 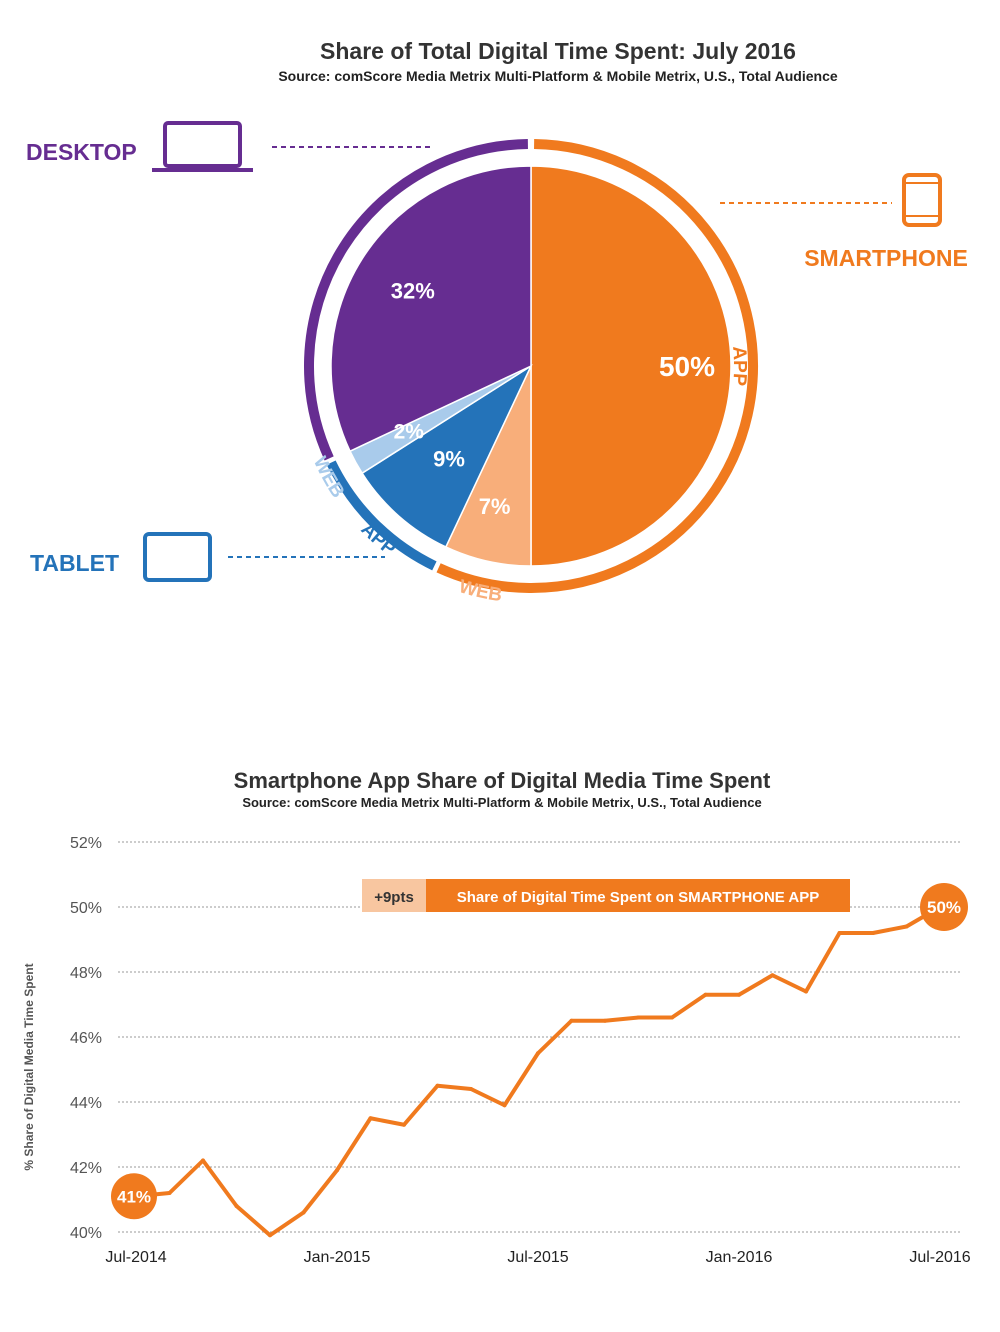 I want to click on ring-desktop, so click(x=416, y=300).